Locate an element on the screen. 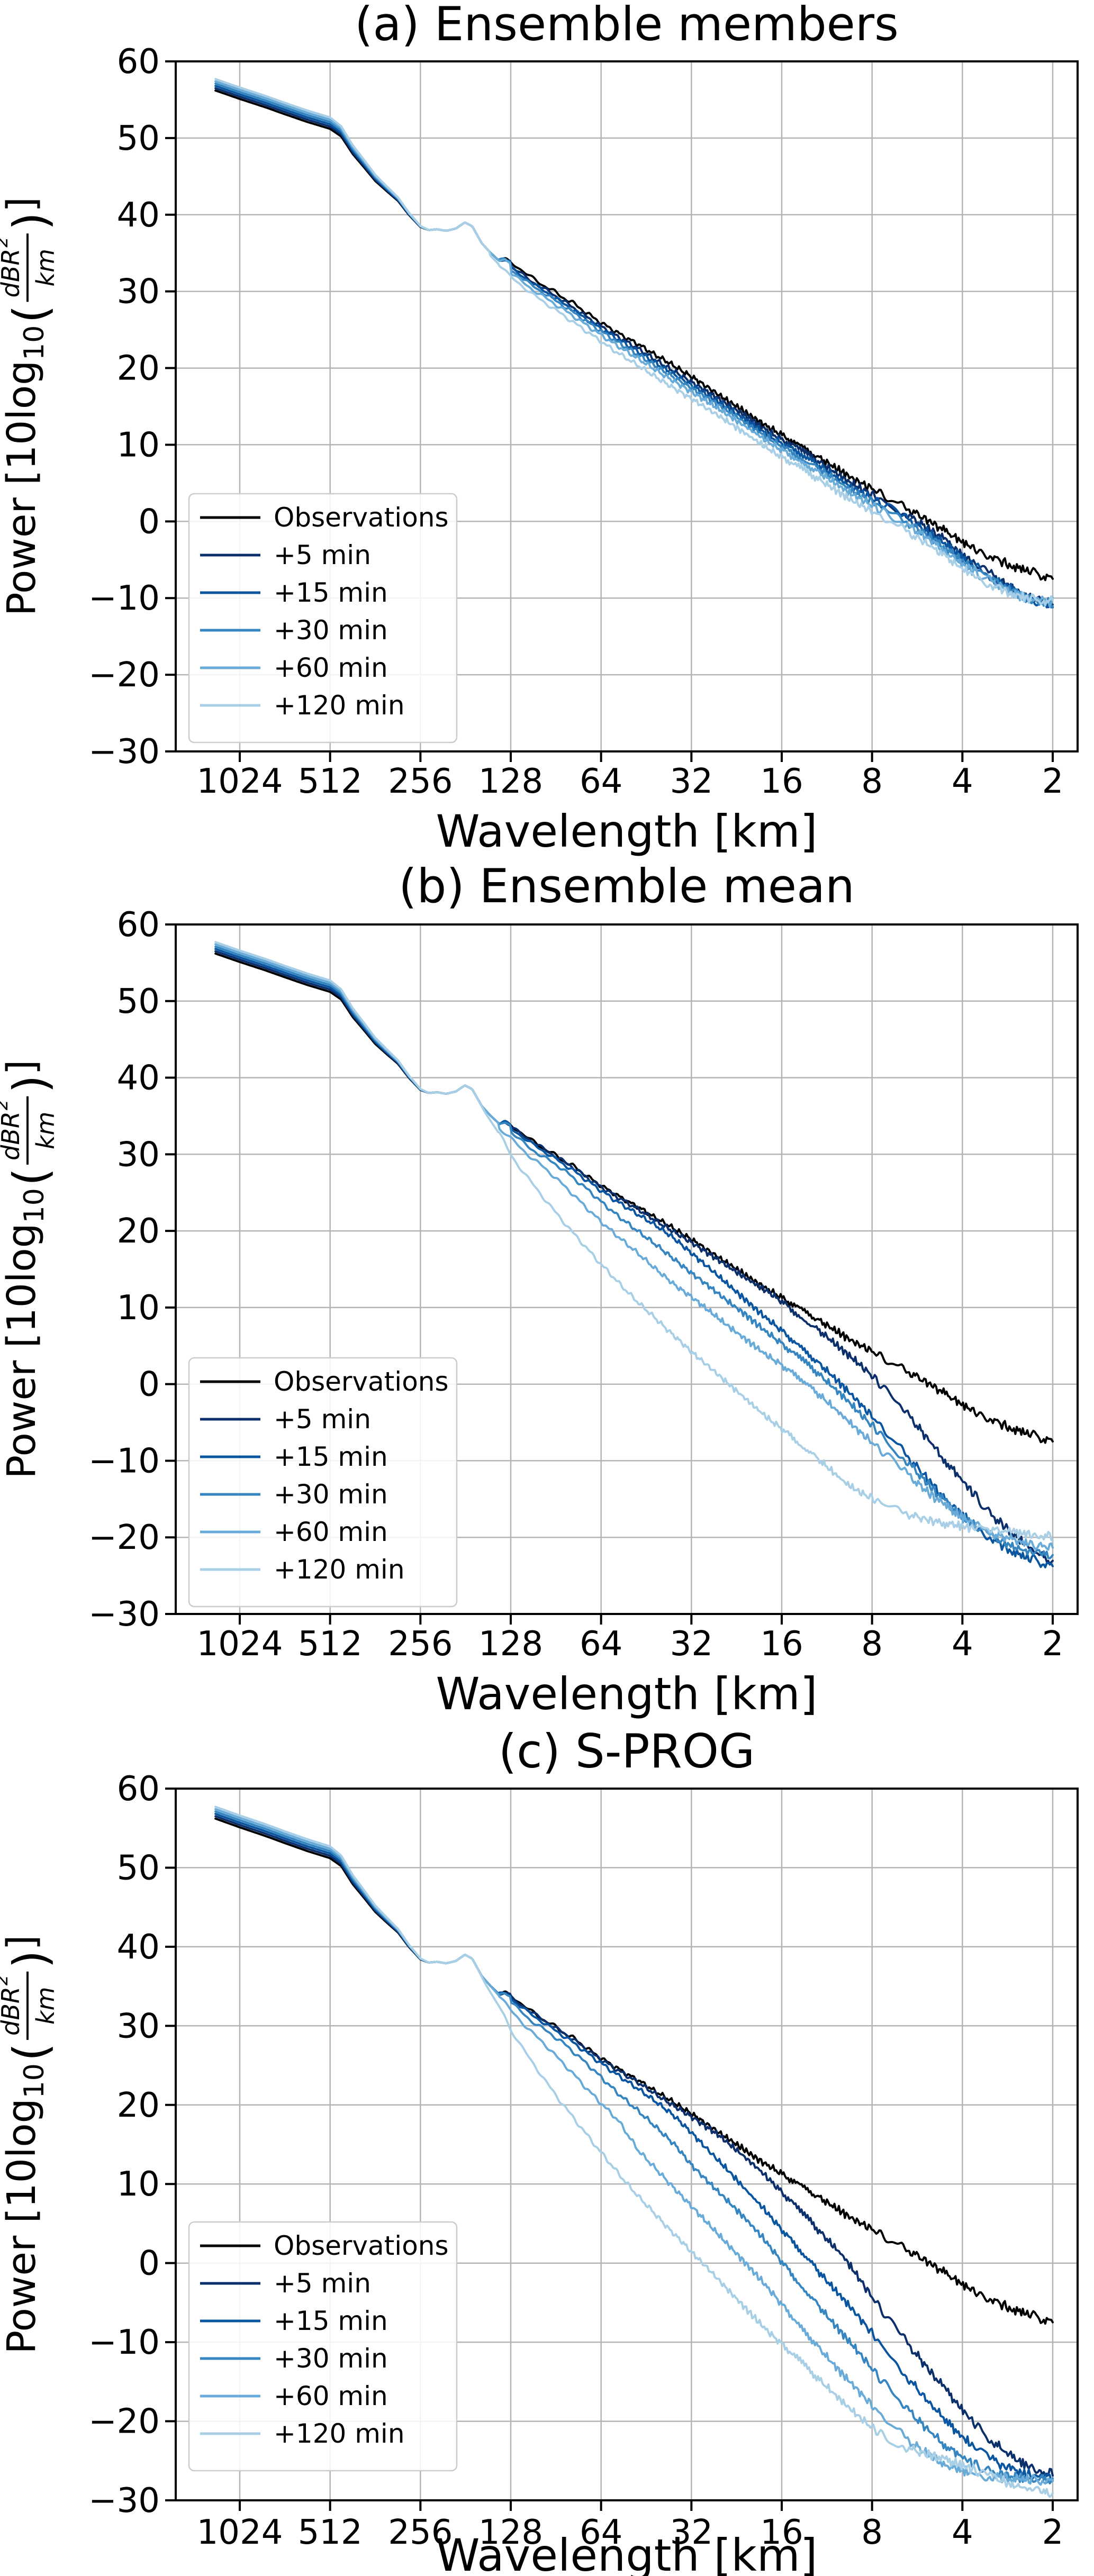  y-tick-label: 50 is located at coordinates (139, 1001).